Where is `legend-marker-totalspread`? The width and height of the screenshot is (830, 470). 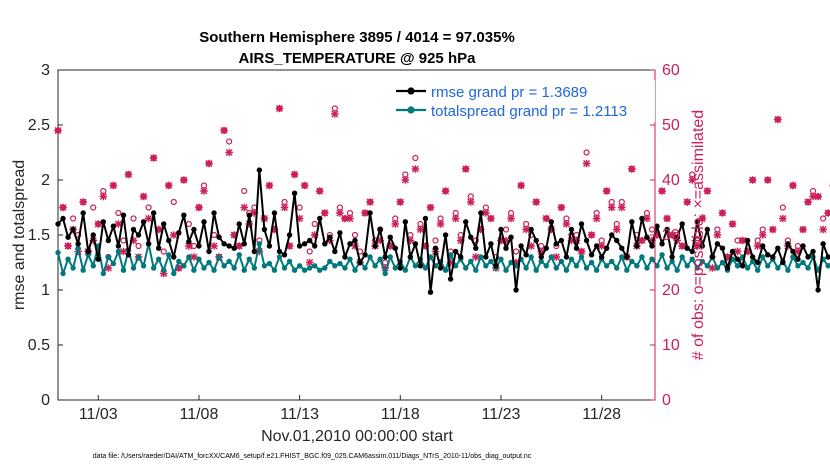 legend-marker-totalspread is located at coordinates (411, 110).